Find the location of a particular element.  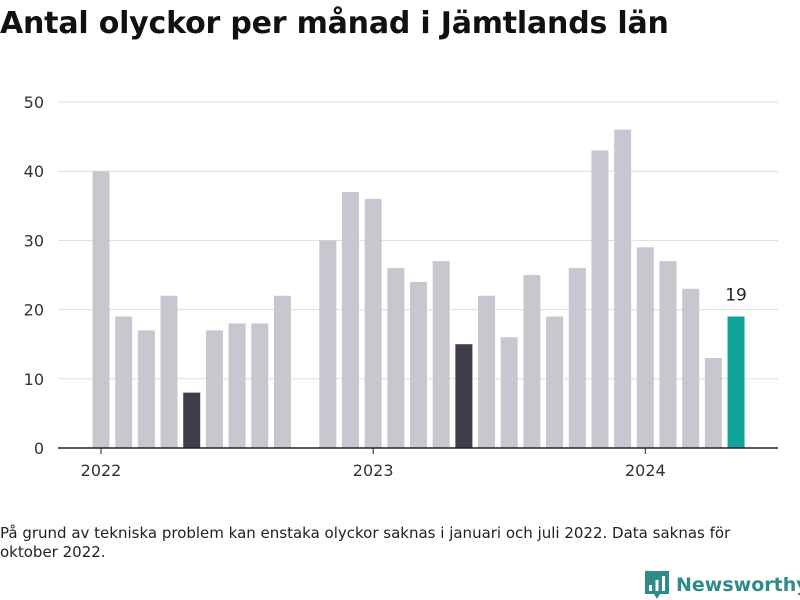

x-tick-label: 2022 is located at coordinates (101, 470).